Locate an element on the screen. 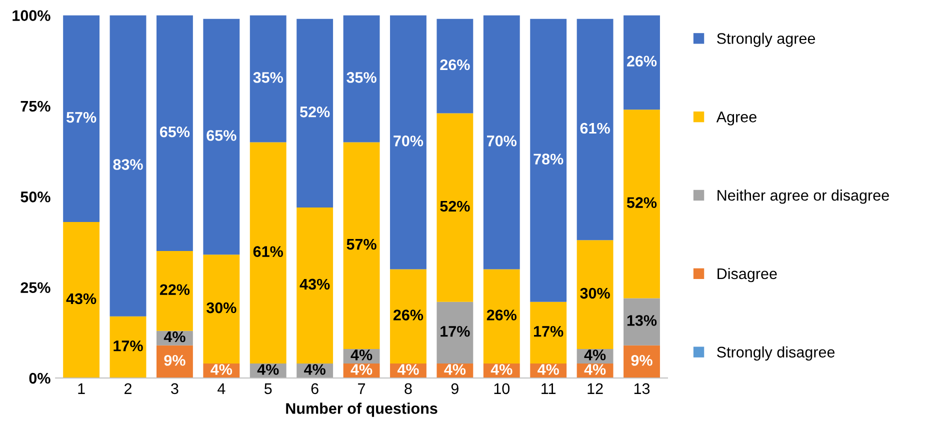 The width and height of the screenshot is (927, 437). data-label: 13% is located at coordinates (642, 320).